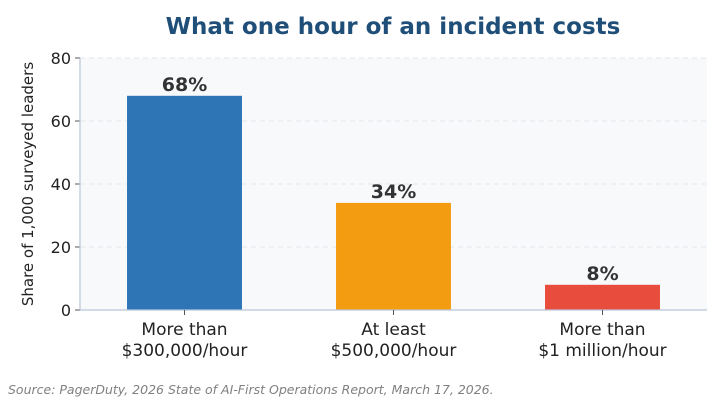 This screenshot has width=727, height=400. Describe the element at coordinates (61, 247) in the screenshot. I see `y-tick-label: 20` at that location.